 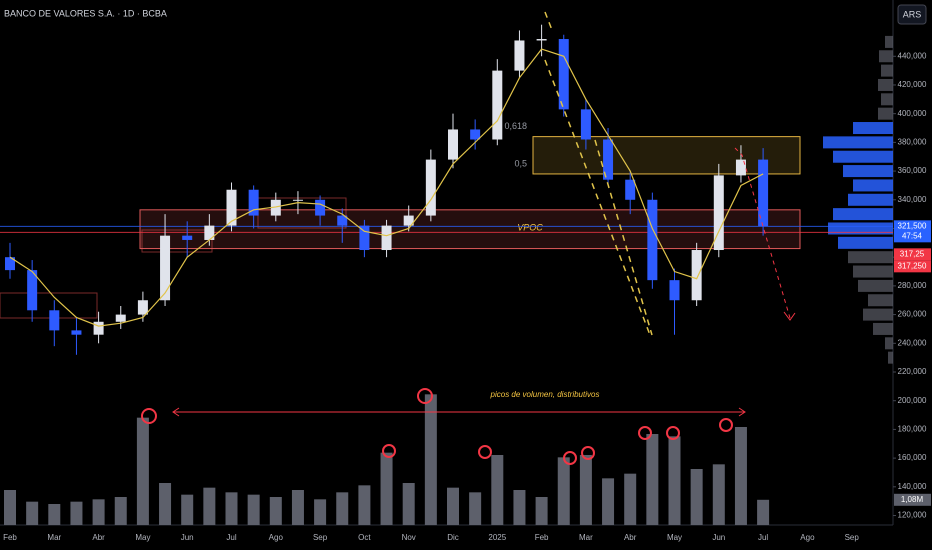 I want to click on y-tick-label: 240,000, so click(x=912, y=342).